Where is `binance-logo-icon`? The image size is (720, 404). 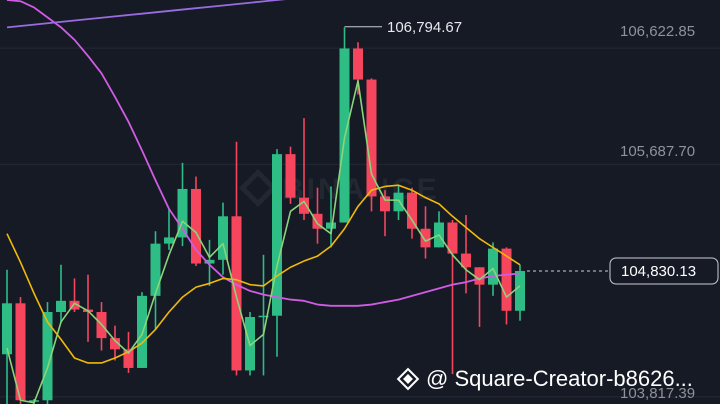 binance-logo-icon is located at coordinates (408, 379).